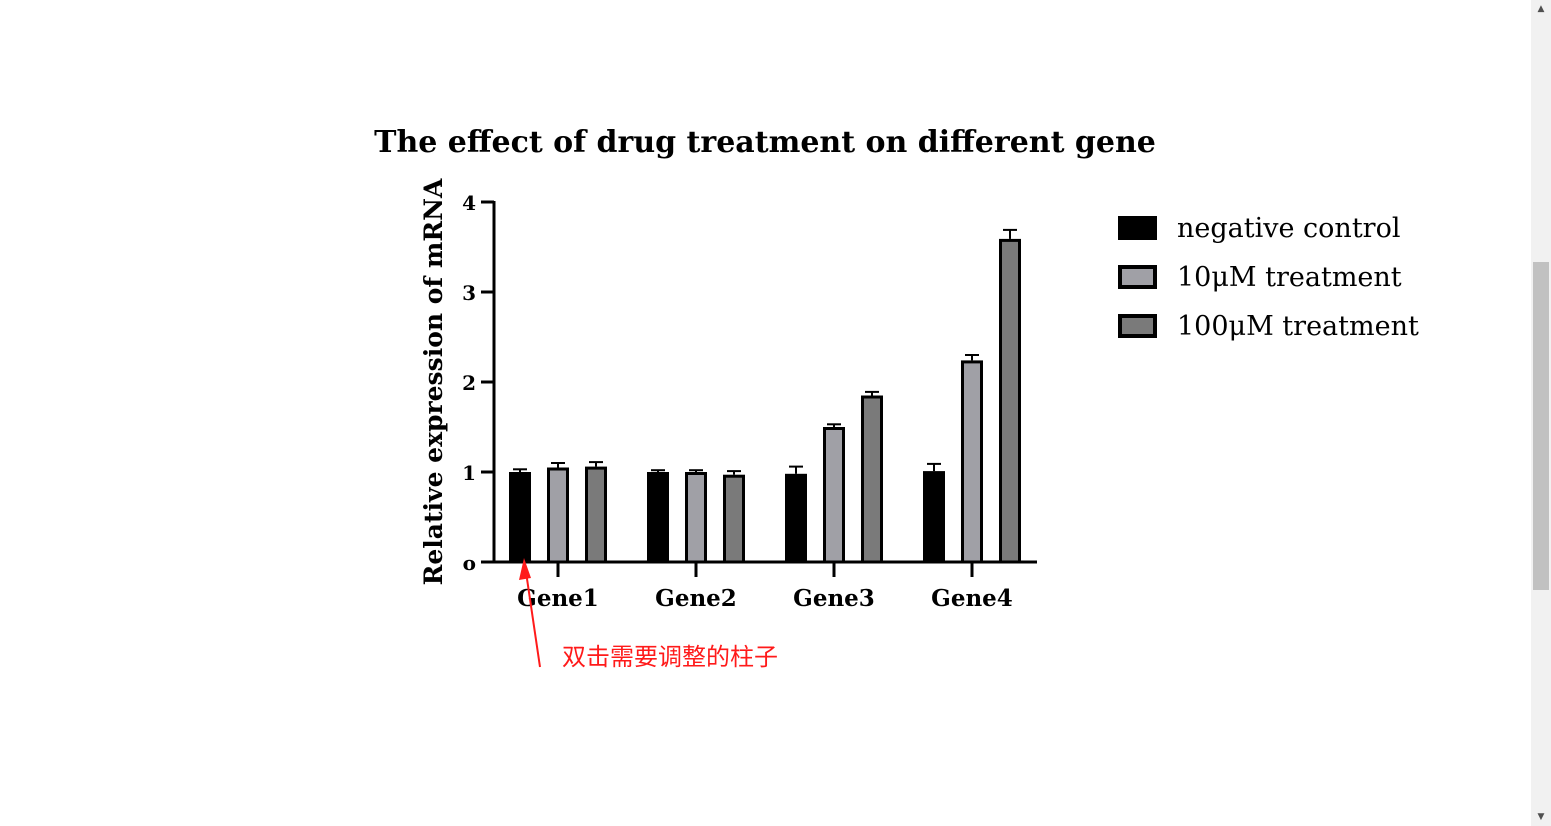 This screenshot has width=1551, height=826. I want to click on y-tick-label: o, so click(469, 563).